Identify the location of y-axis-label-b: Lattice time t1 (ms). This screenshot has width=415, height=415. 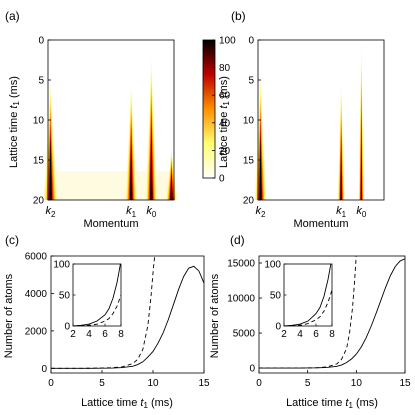
(224, 122).